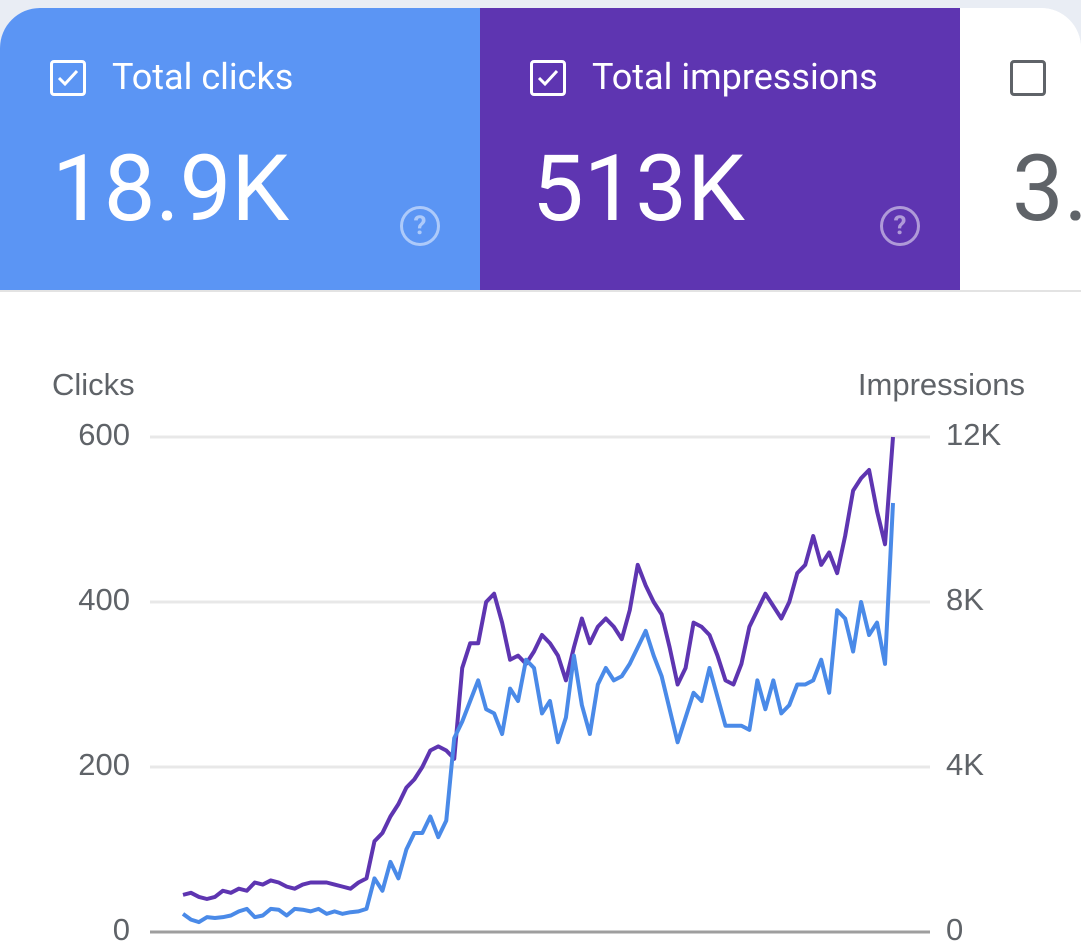 Image resolution: width=1081 pixels, height=950 pixels. Describe the element at coordinates (638, 189) in the screenshot. I see `metric-value: 513K` at that location.